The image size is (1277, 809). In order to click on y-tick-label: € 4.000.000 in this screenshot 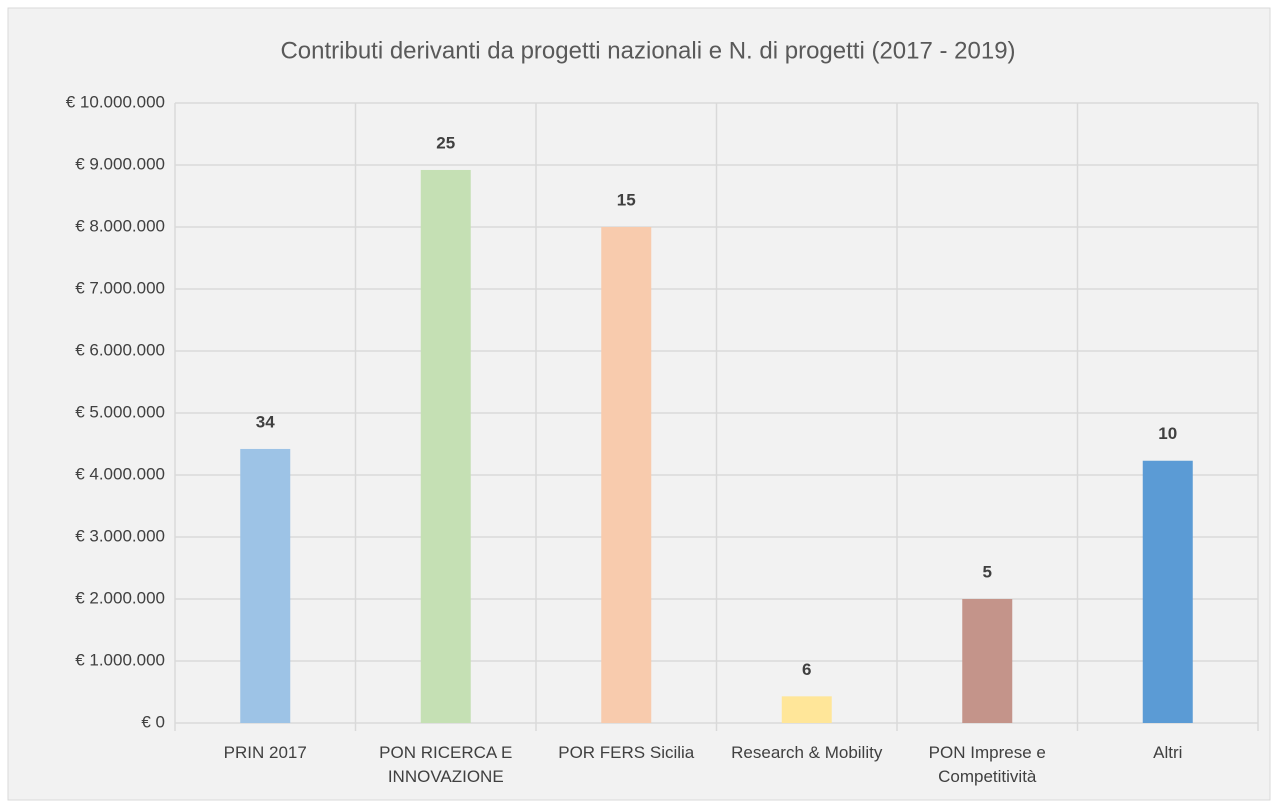, I will do `click(120, 473)`.